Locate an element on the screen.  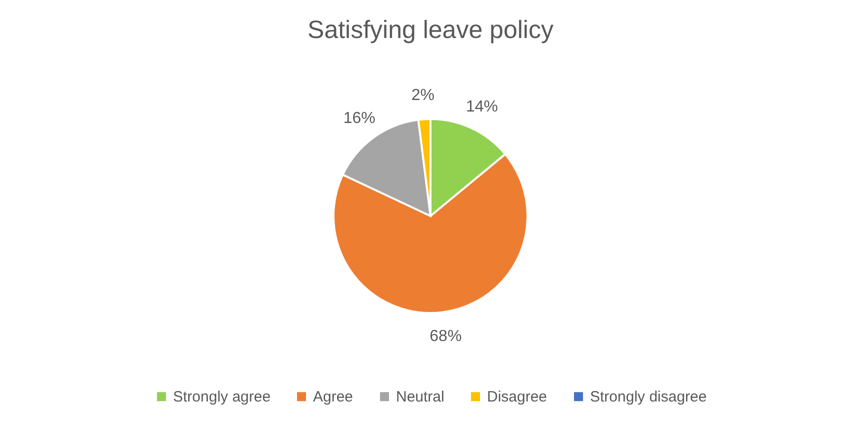
data-label: 16% is located at coordinates (359, 119).